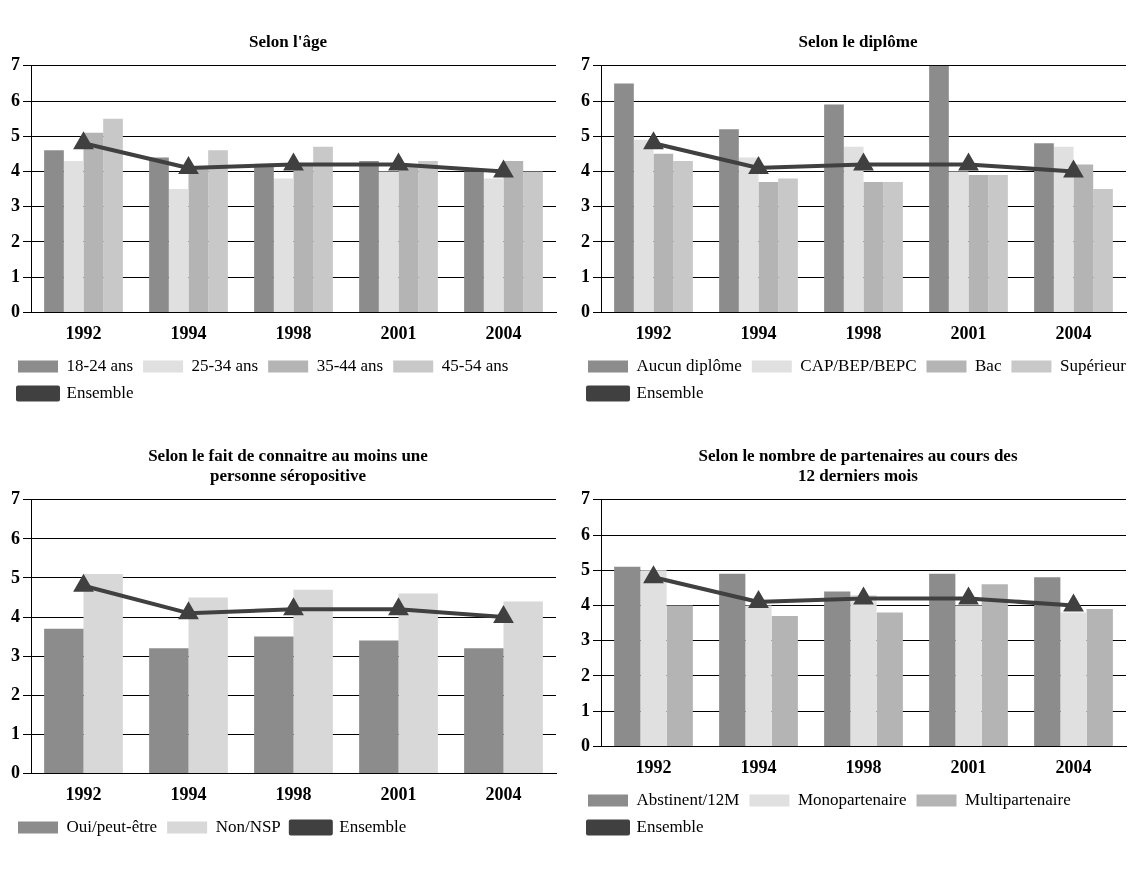  I want to click on legend-label: Supérieur, so click(1093, 365).